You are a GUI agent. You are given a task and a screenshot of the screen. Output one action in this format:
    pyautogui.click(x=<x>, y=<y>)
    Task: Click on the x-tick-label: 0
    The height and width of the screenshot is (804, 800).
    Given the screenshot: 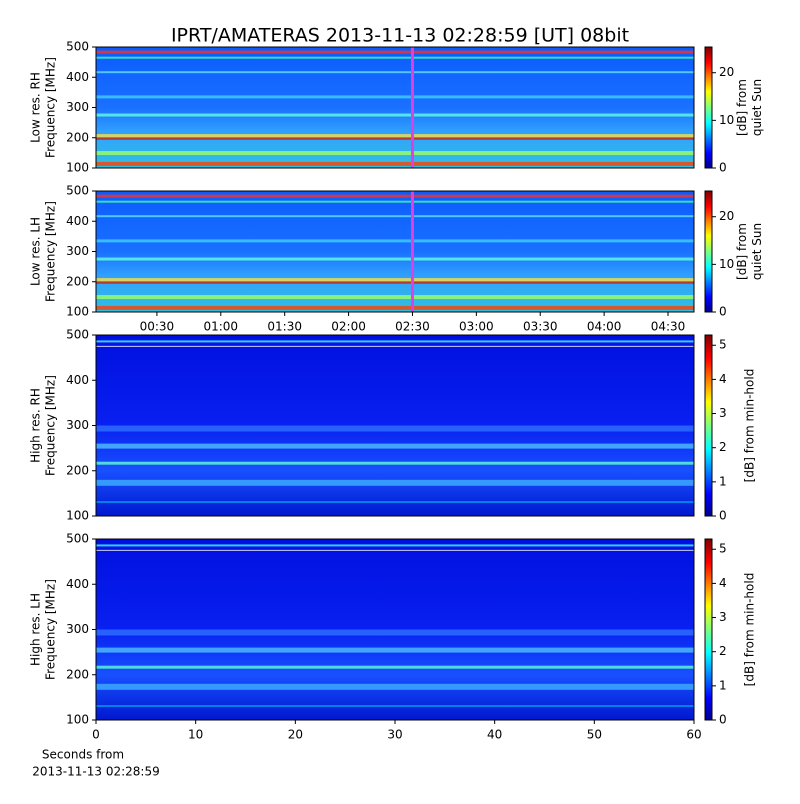 What is the action you would take?
    pyautogui.click(x=96, y=735)
    